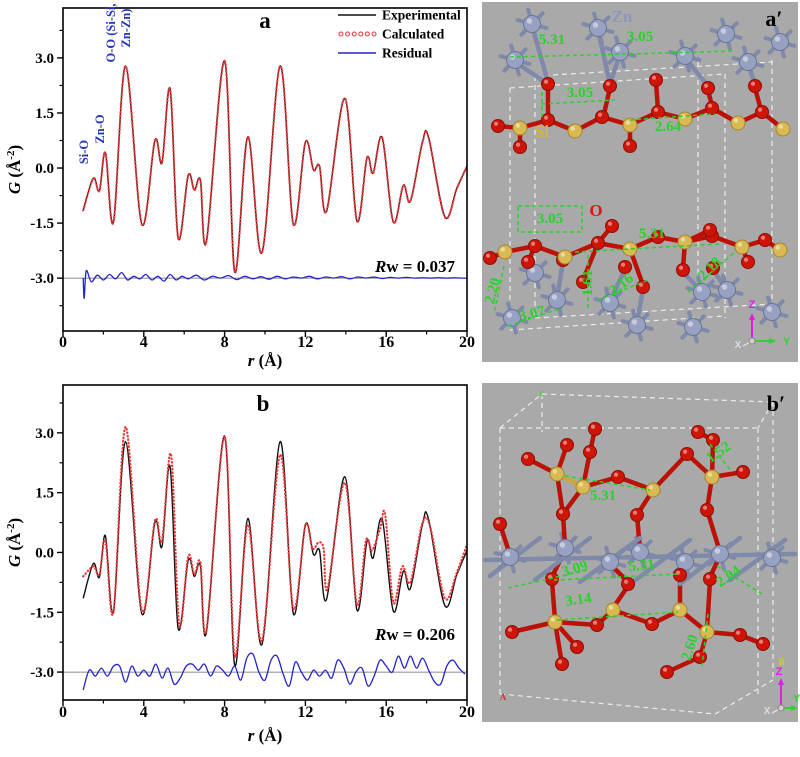  Describe the element at coordinates (274, 541) in the screenshot. I see `calculated-curve` at that location.